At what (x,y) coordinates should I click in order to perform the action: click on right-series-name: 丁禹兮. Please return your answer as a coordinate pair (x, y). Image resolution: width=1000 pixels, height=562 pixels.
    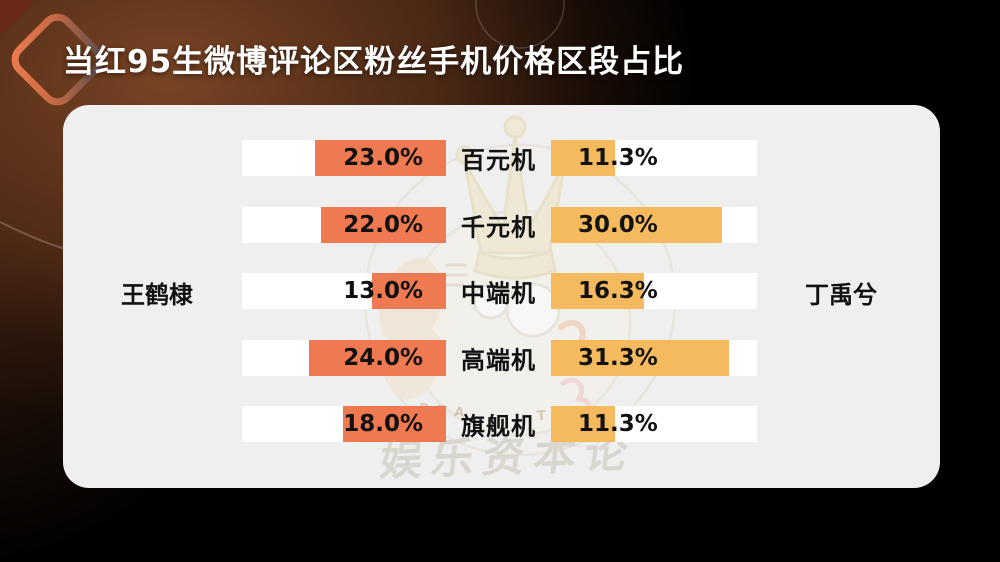
    Looking at the image, I should click on (841, 295).